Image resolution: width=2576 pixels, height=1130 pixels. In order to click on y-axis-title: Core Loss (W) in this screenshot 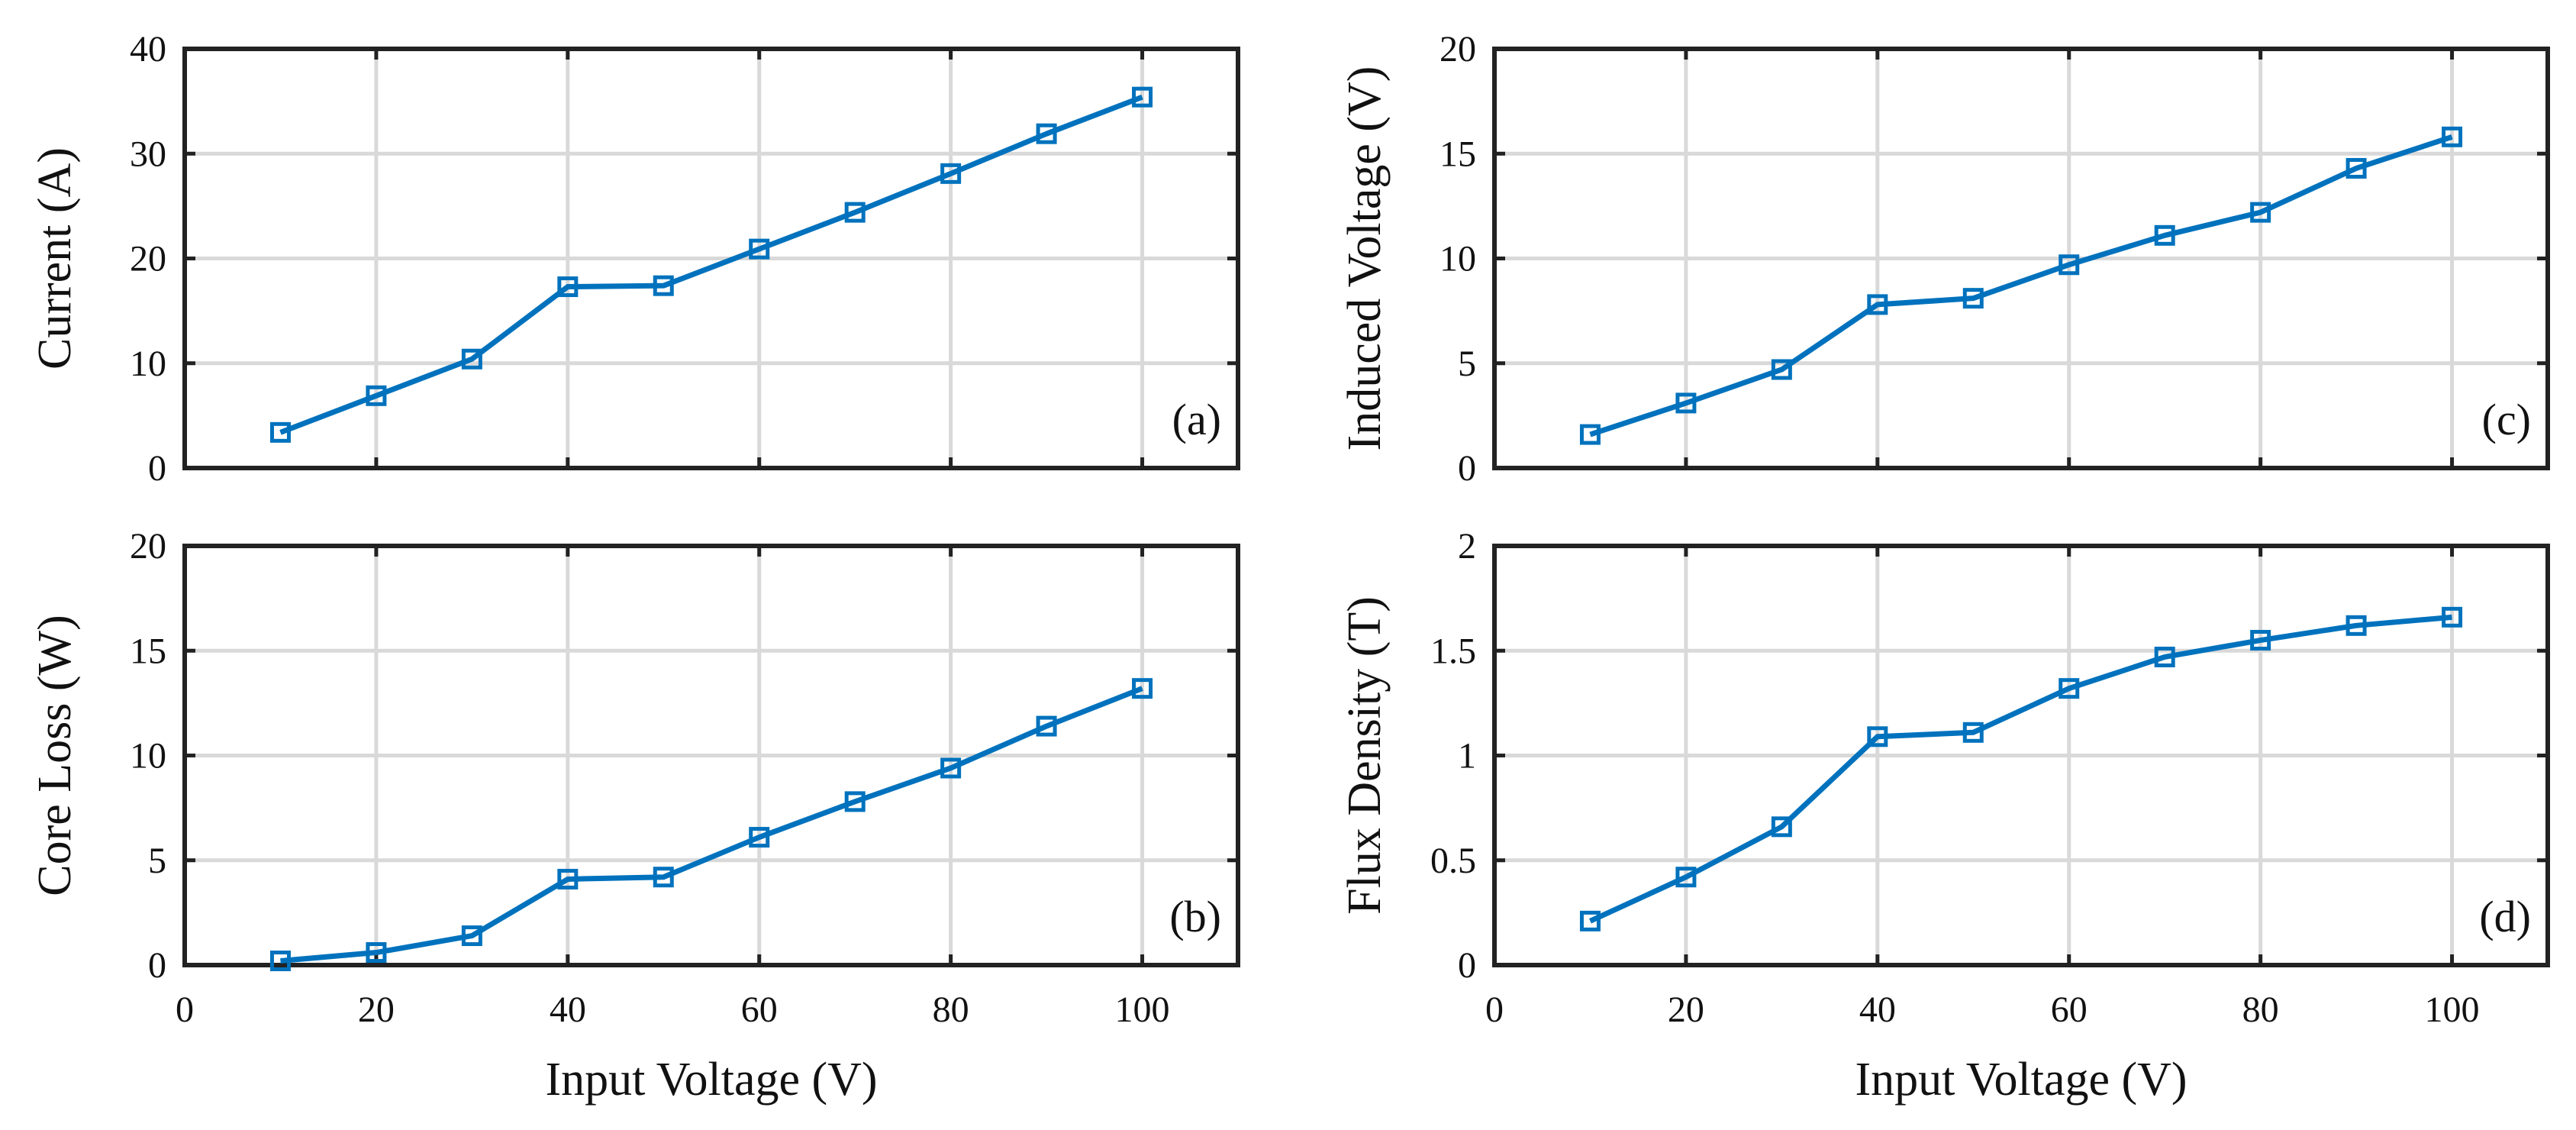, I will do `click(55, 755)`.